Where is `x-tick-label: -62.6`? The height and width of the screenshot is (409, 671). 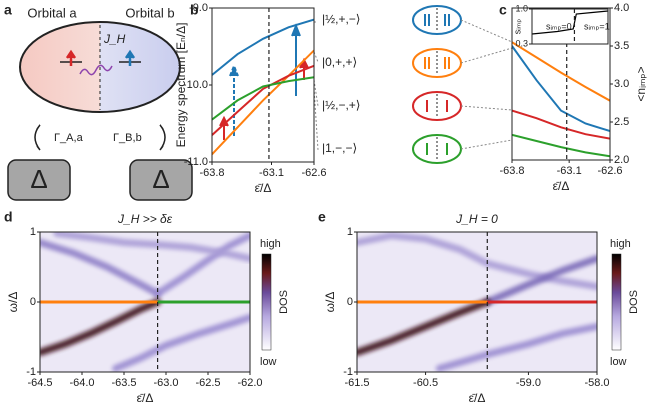 x-tick-label: -62.6 is located at coordinates (609, 171).